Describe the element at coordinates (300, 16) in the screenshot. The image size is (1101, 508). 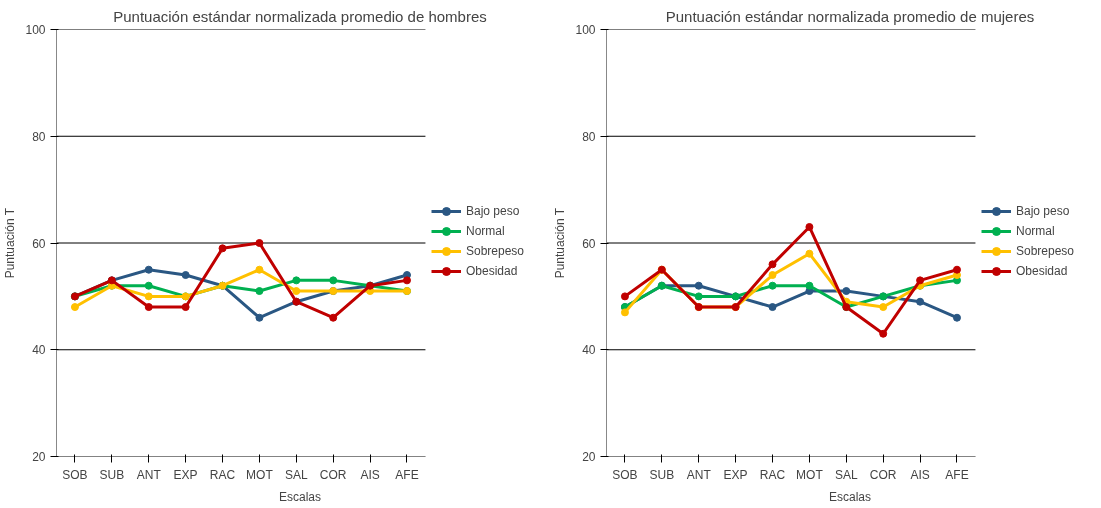
I see `chart-title: Puntuación estándar normalizada promedio de hombres` at that location.